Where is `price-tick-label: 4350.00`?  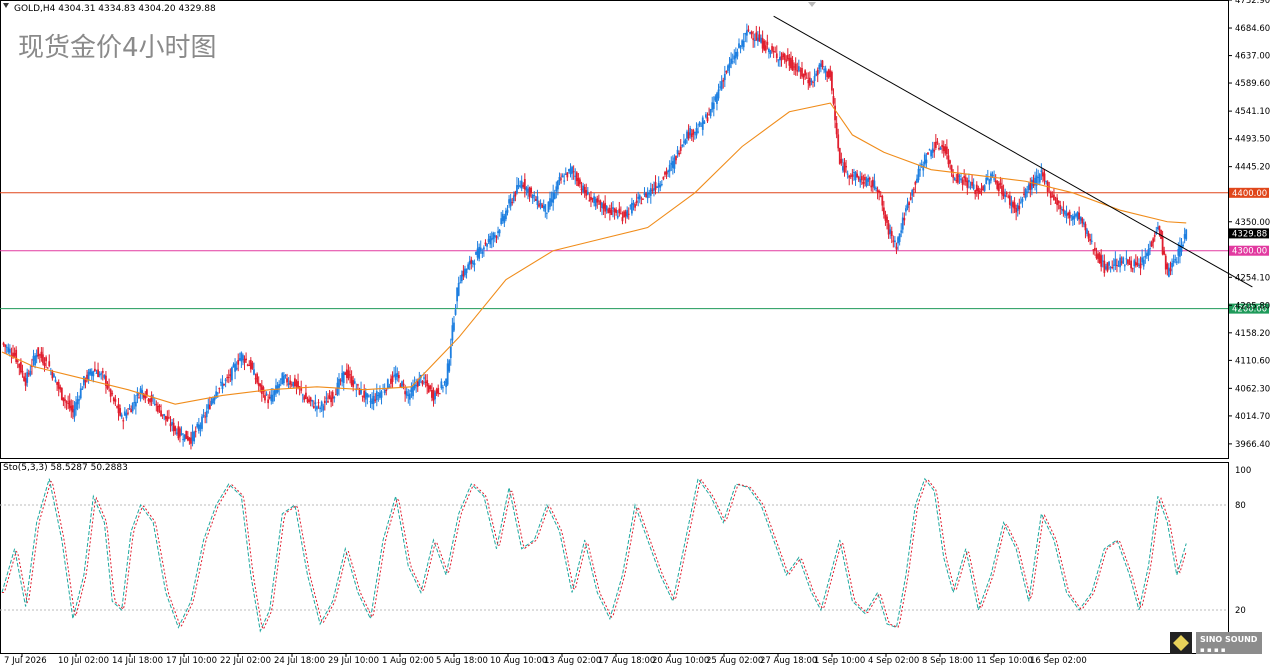
price-tick-label: 4350.00 is located at coordinates (1252, 223).